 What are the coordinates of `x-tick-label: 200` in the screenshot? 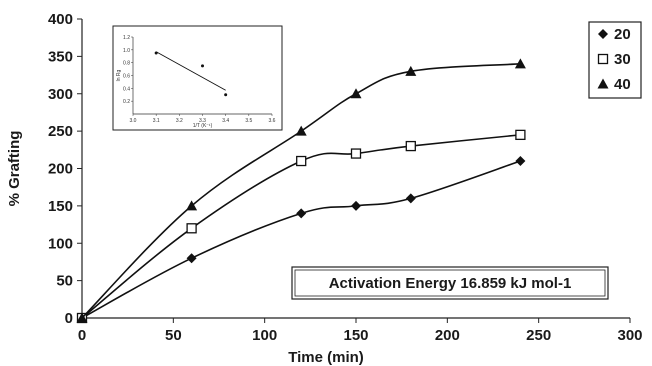 It's located at (447, 335).